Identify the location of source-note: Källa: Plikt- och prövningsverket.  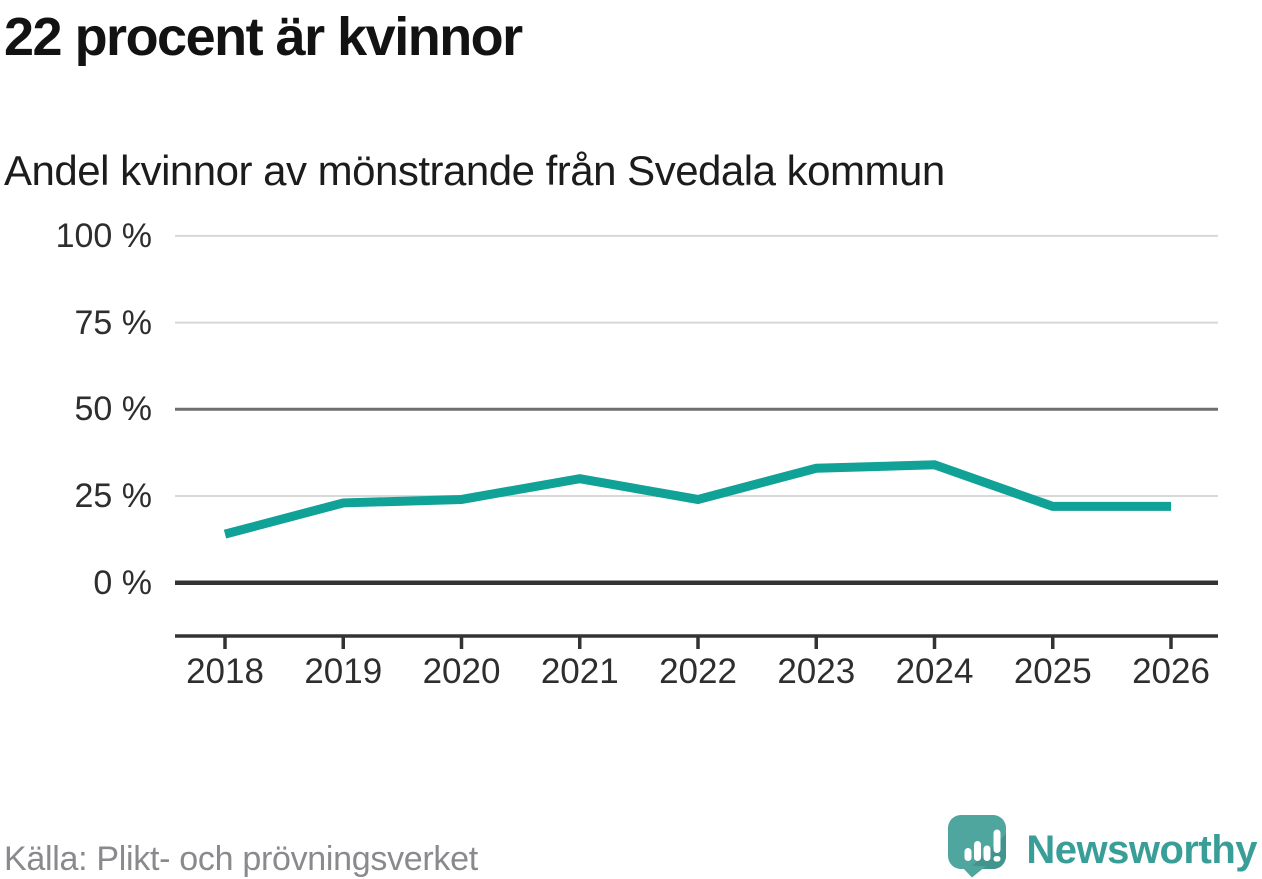
(241, 859).